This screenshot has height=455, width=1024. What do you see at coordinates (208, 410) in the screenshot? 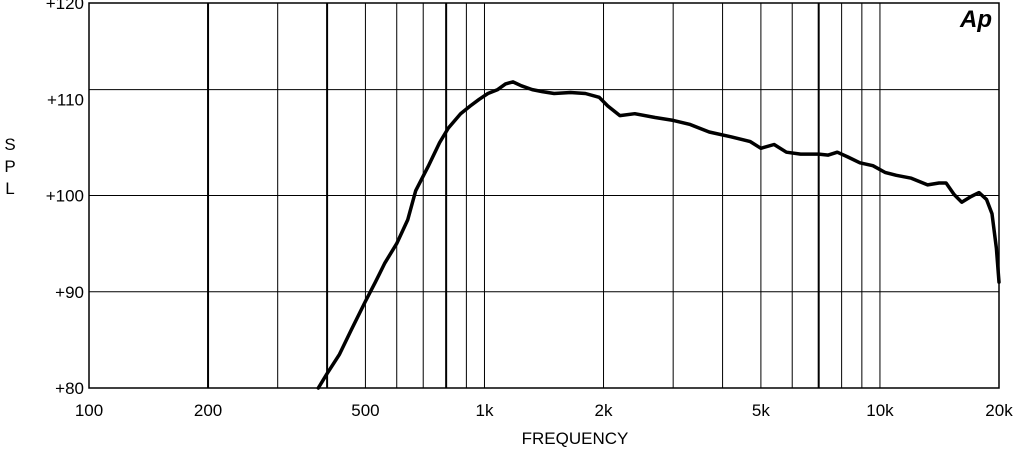
I see `x-tick-label: 200` at bounding box center [208, 410].